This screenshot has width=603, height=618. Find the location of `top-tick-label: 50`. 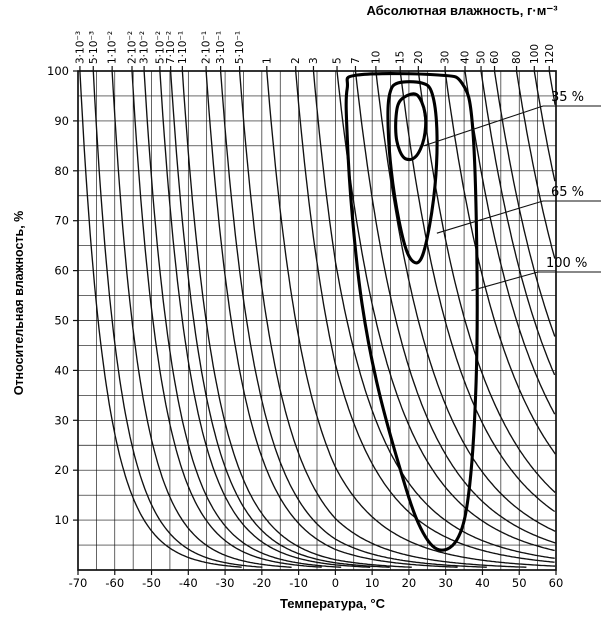

top-tick-label: 50 is located at coordinates (482, 57).